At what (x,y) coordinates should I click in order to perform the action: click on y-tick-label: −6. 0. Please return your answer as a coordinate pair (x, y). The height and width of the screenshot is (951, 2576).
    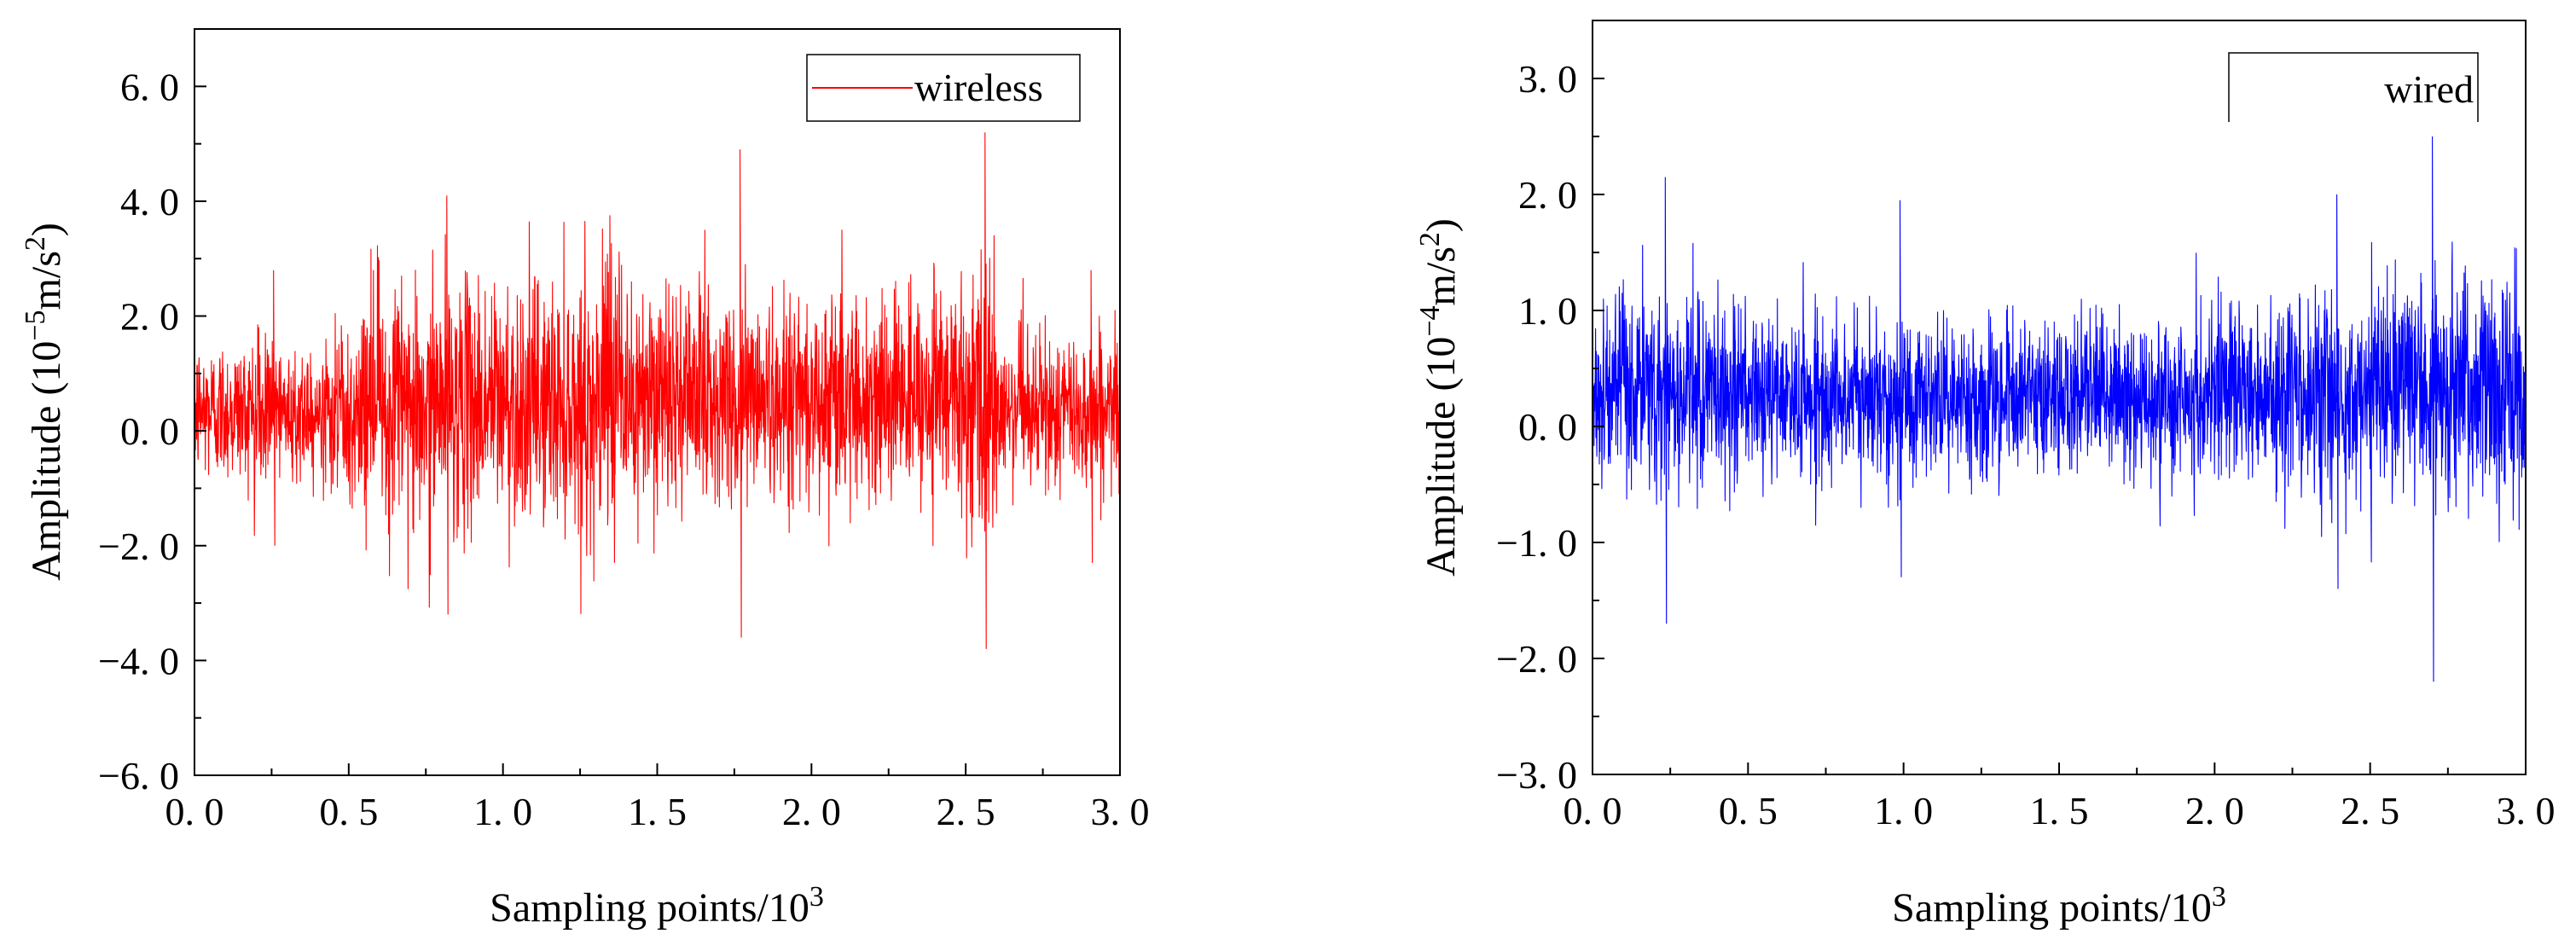
    Looking at the image, I should click on (138, 775).